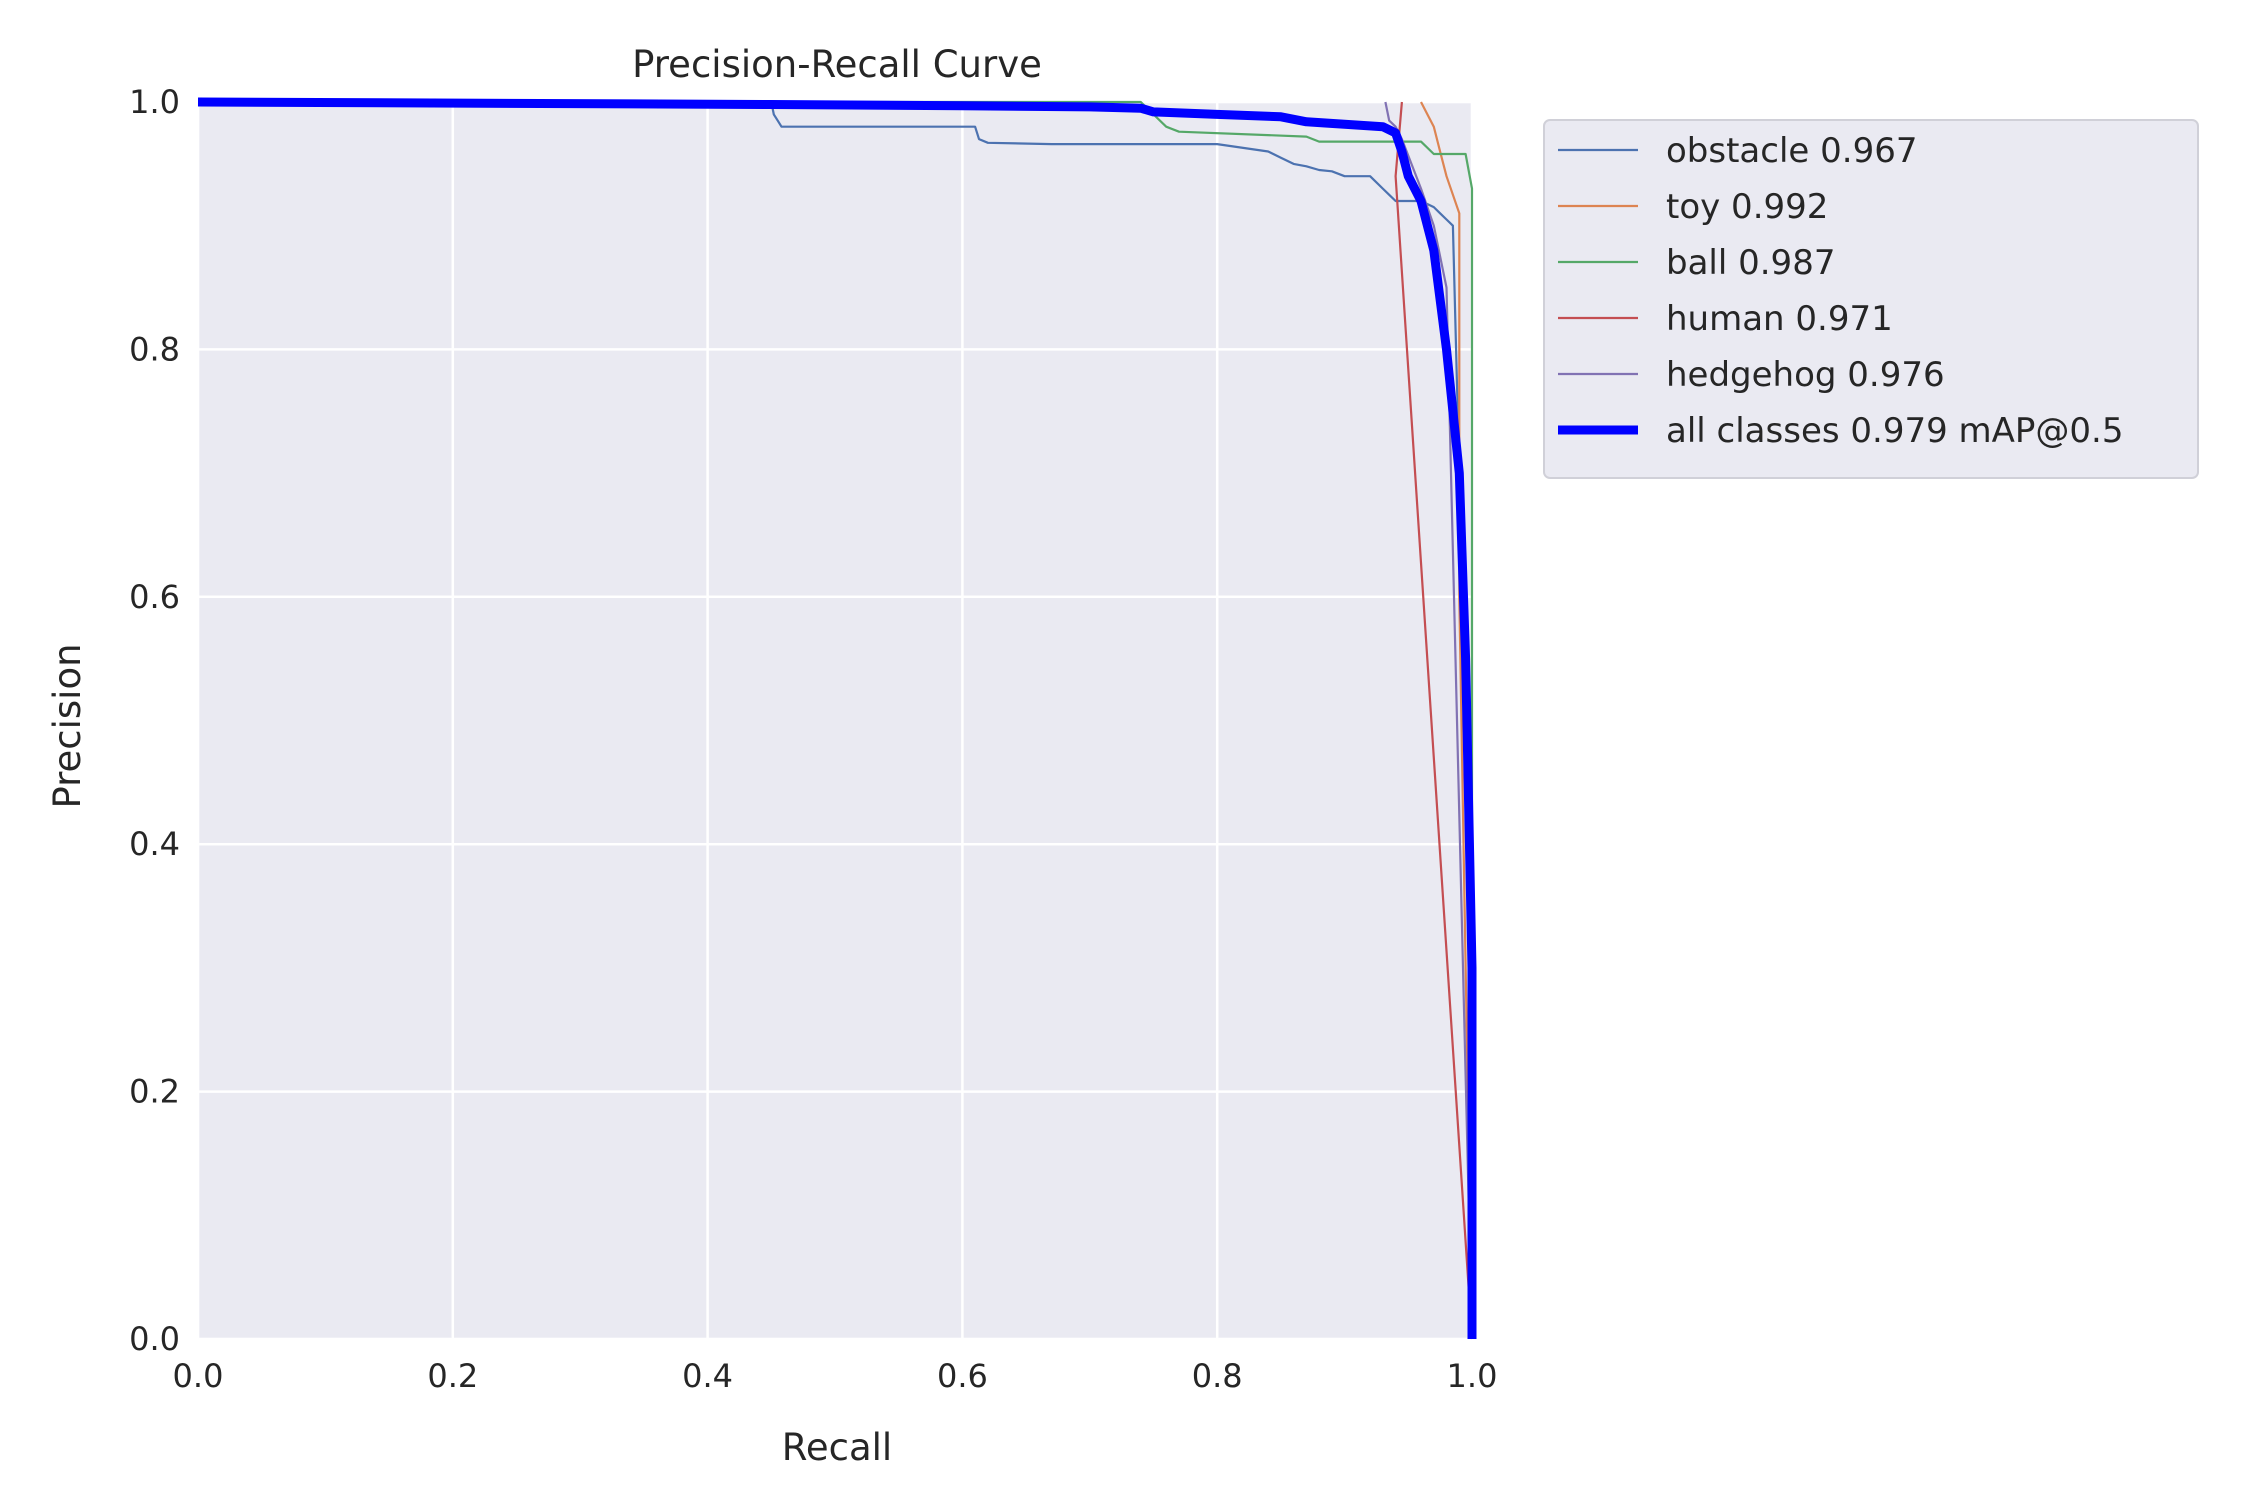  I want to click on y-tick-label: 0.8, so click(154, 349).